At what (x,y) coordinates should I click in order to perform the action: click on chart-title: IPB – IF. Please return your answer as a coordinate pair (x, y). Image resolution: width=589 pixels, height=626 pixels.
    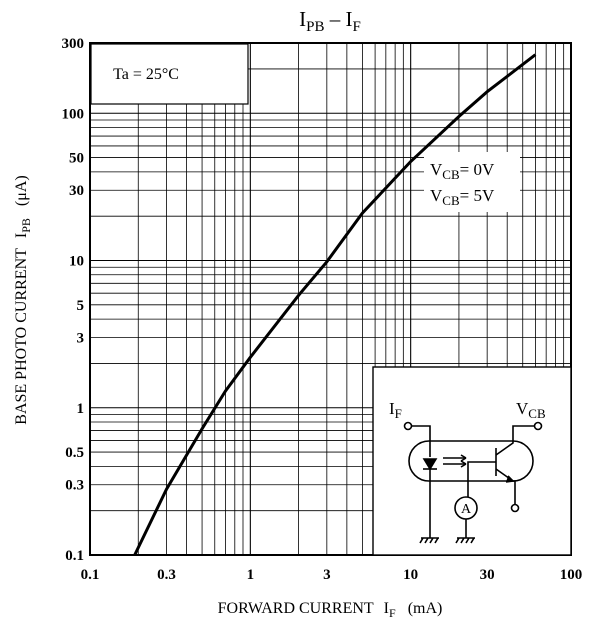
    Looking at the image, I should click on (330, 21).